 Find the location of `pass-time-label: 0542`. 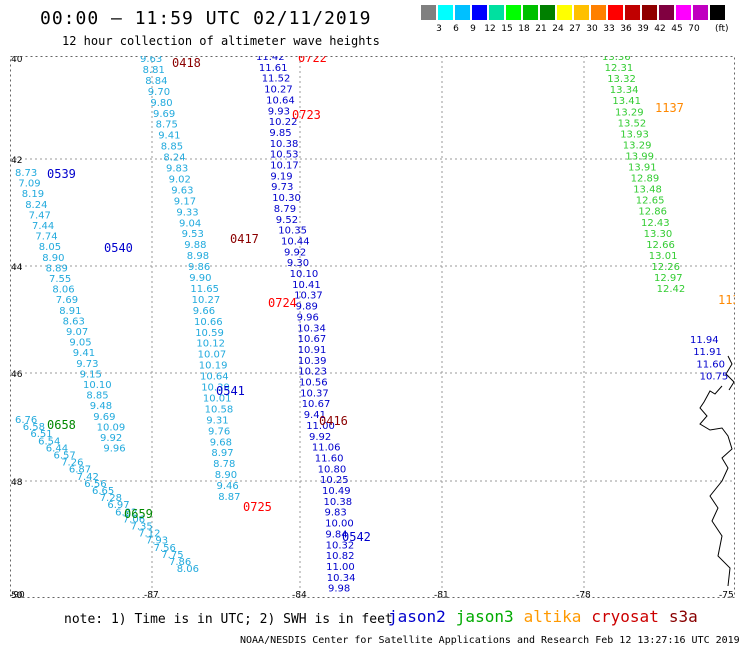

pass-time-label: 0542 is located at coordinates (356, 537).